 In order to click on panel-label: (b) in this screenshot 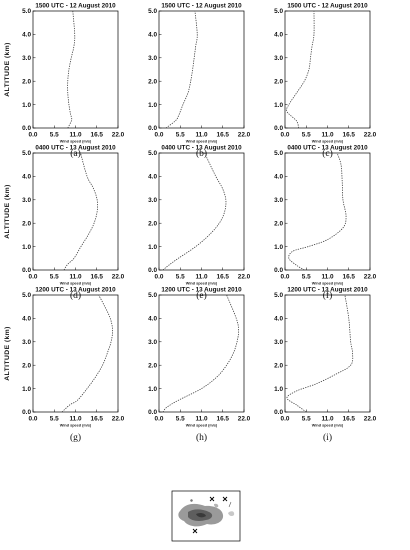, I will do `click(201, 153)`.